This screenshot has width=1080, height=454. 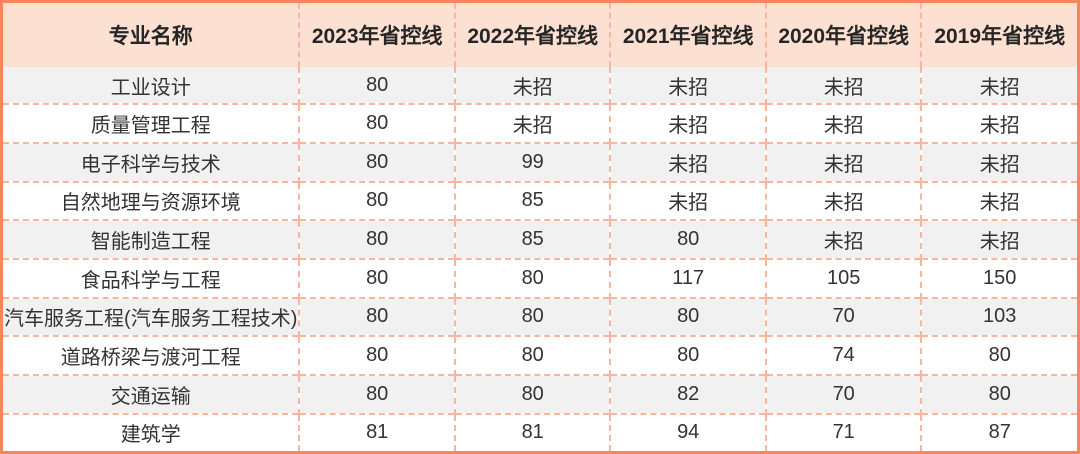 I want to click on column-header-year: 2020年省控线, so click(x=843, y=35).